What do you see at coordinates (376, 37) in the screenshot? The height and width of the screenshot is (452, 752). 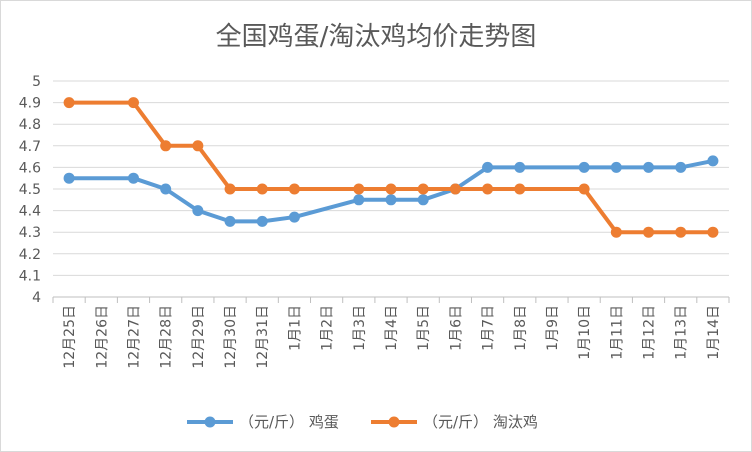 I see `chart-title: 全国鸡蛋/淘汰鸡均价走势图` at bounding box center [376, 37].